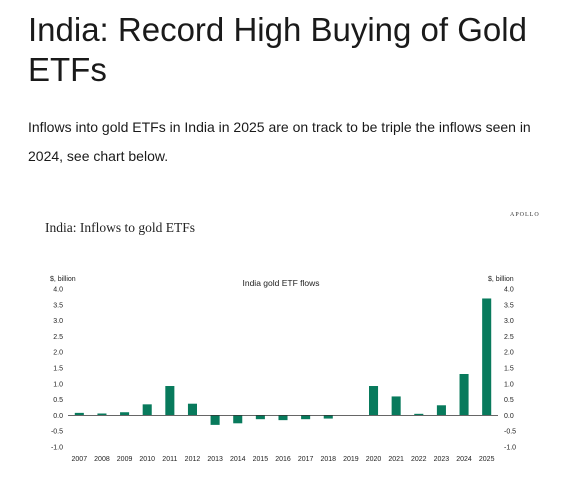 This screenshot has height=491, width=578. I want to click on x-tick-label: 2008, so click(102, 459).